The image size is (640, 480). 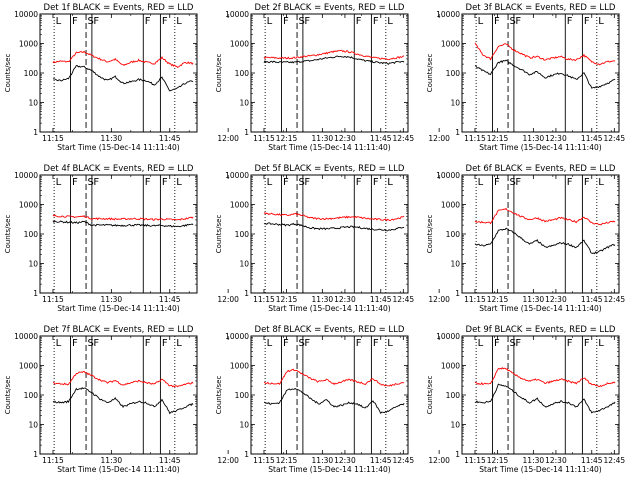 I want to click on panel-title: Det 2f BLACK = Events, RED = LLD, so click(x=330, y=8).